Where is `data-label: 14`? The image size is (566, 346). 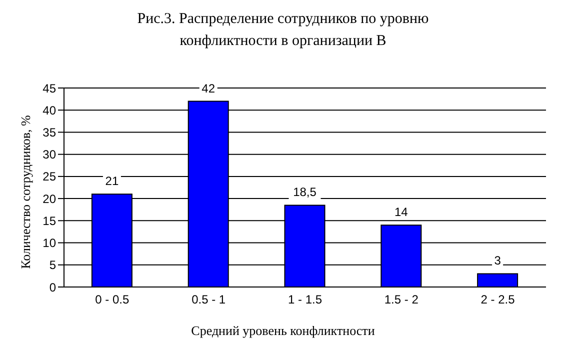 data-label: 14 is located at coordinates (401, 212).